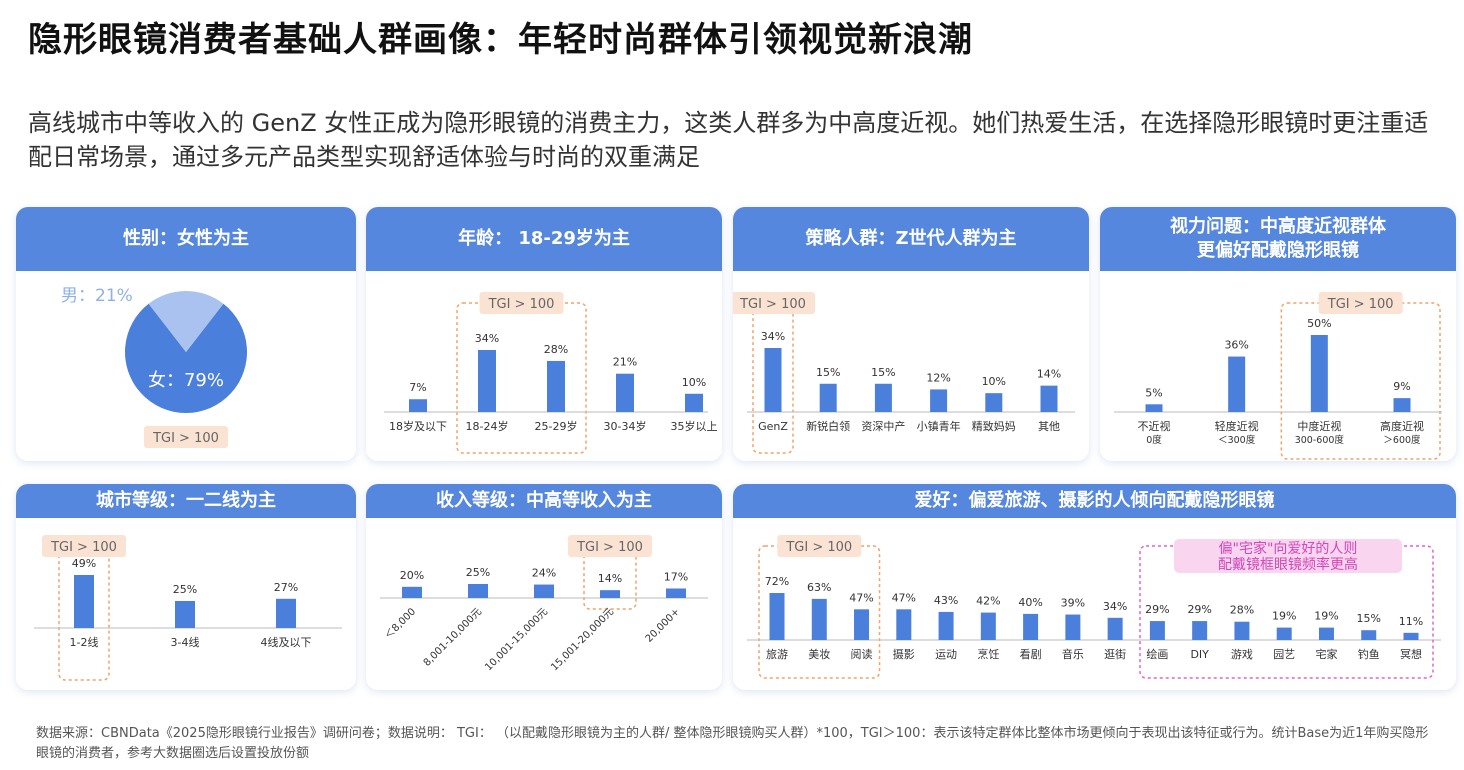 The width and height of the screenshot is (1464, 770). I want to click on hobby-category-label: 音乐, so click(1073, 654).